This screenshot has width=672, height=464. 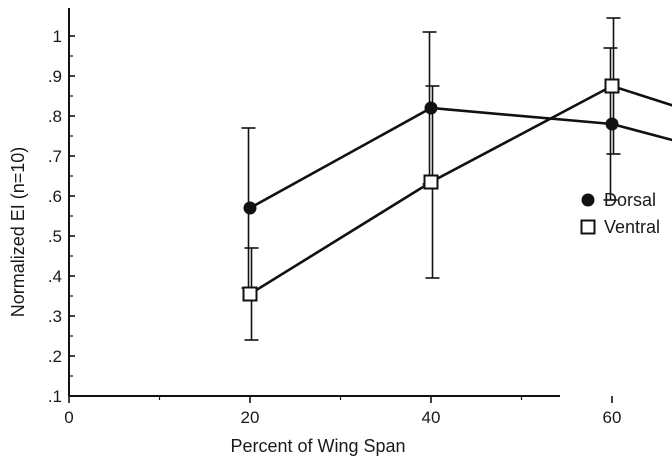 I want to click on x-tick-label: 60, so click(x=612, y=417).